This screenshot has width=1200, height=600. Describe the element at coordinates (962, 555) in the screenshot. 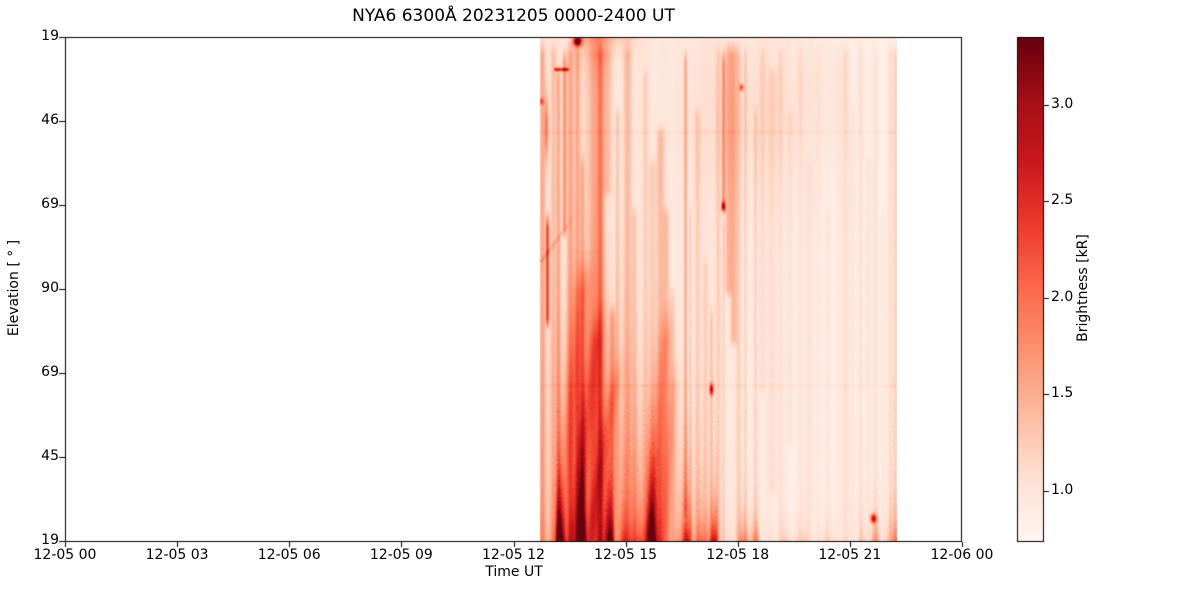

I see `x-tick-label: 12-06 00` at that location.